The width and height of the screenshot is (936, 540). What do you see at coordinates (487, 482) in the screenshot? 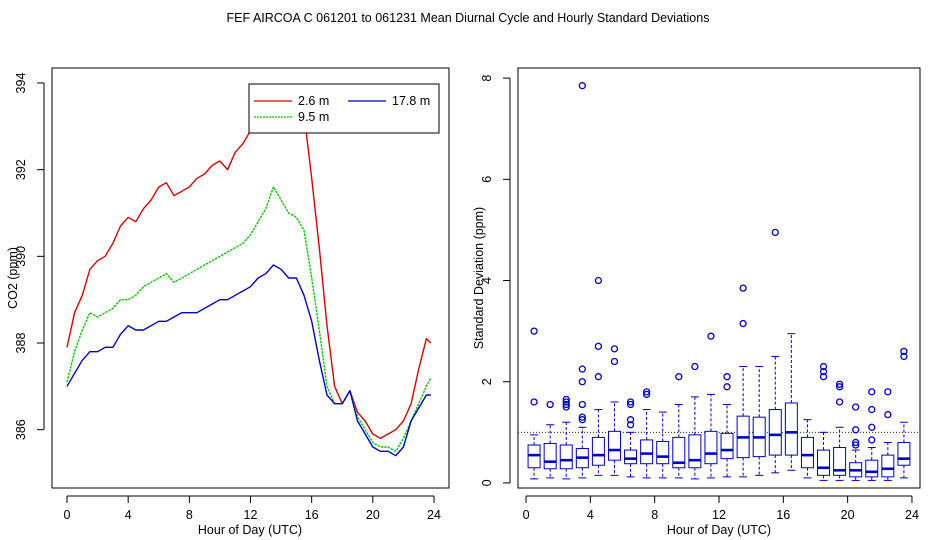
I see `right-y-tick-label-0: 0` at bounding box center [487, 482].